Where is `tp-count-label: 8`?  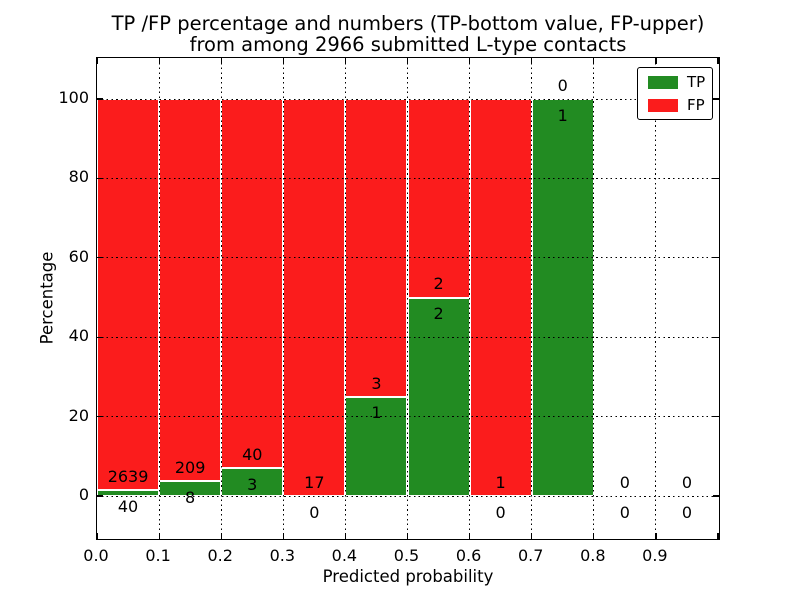 tp-count-label: 8 is located at coordinates (190, 498).